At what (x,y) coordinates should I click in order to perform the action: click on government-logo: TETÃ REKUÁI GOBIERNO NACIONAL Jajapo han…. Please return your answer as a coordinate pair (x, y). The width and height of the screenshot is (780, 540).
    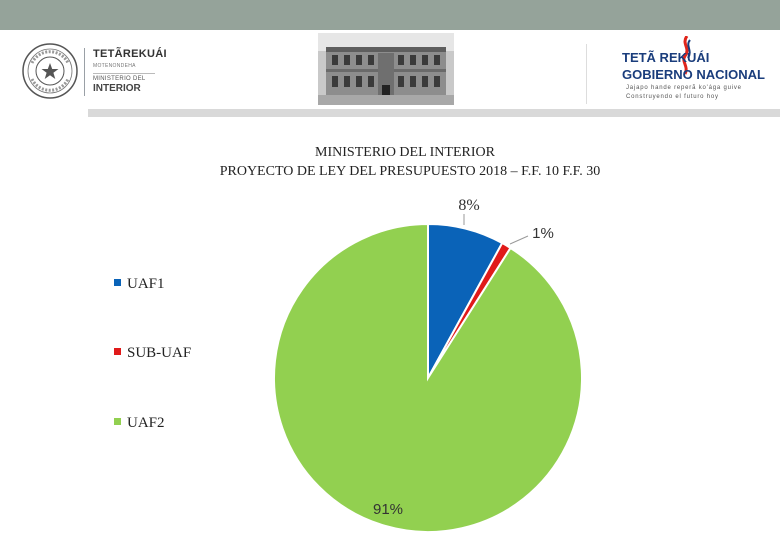
    Looking at the image, I should click on (690, 71).